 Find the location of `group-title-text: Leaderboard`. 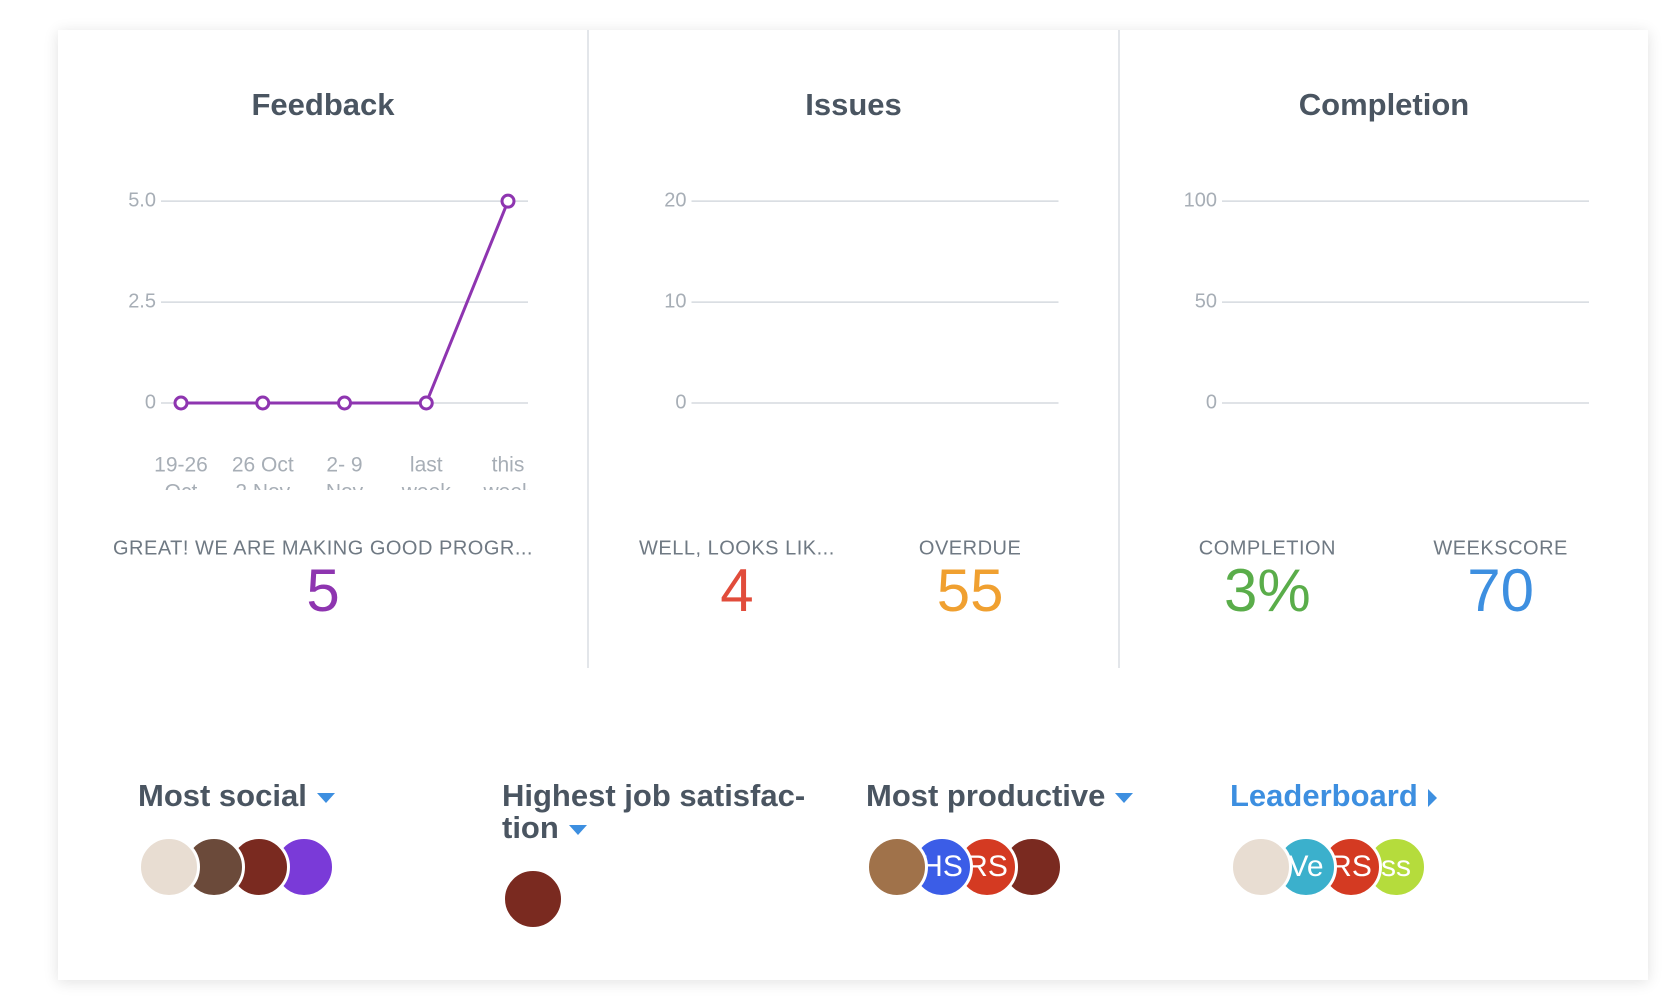

group-title-text: Leaderboard is located at coordinates (1324, 795).